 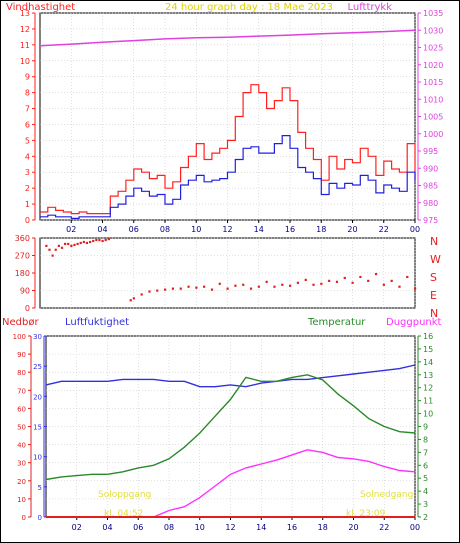 What do you see at coordinates (37, 458) in the screenshot?
I see `humidity-y-tick-label: 10` at bounding box center [37, 458].